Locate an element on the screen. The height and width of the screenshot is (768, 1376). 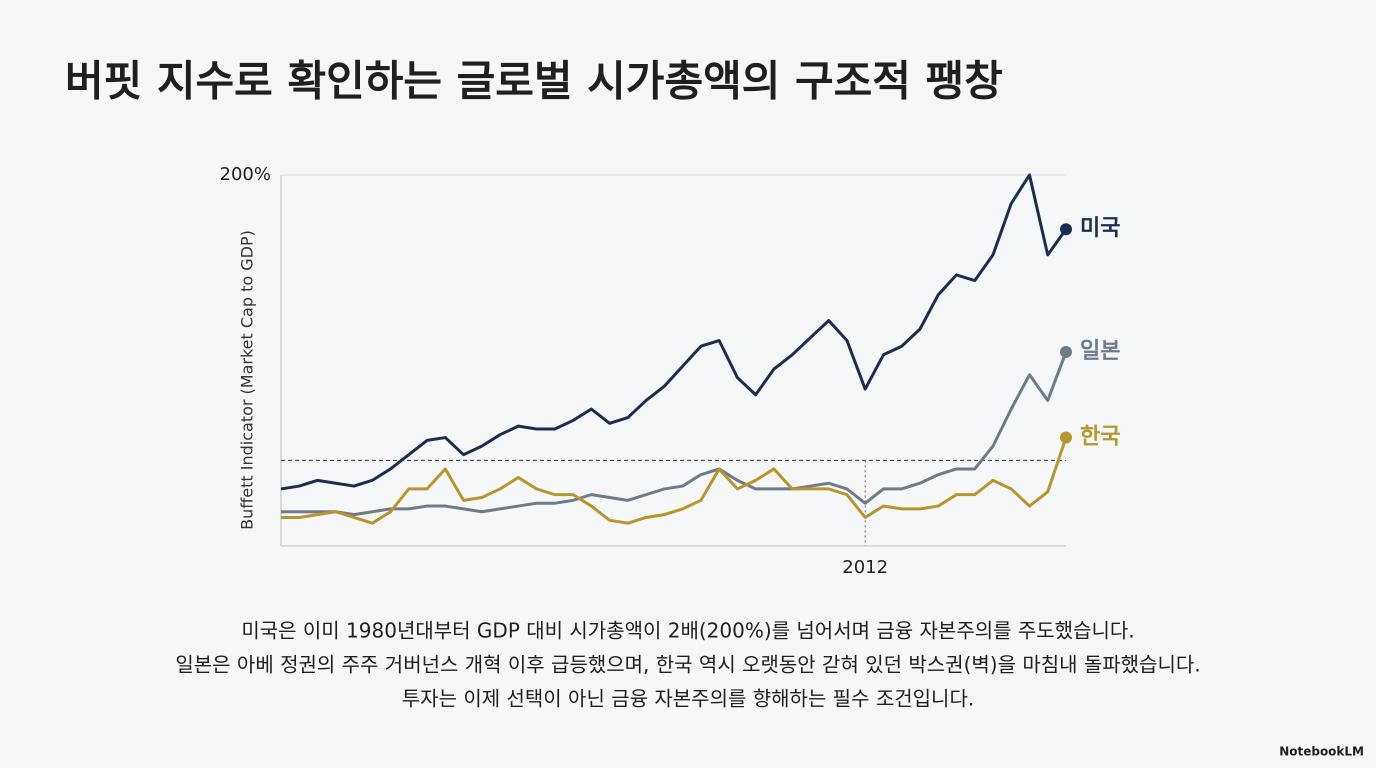
slide-title: 버핏 지수로 확인하는 글로벌 시가총액의 구조적 팽창 is located at coordinates (534, 81).